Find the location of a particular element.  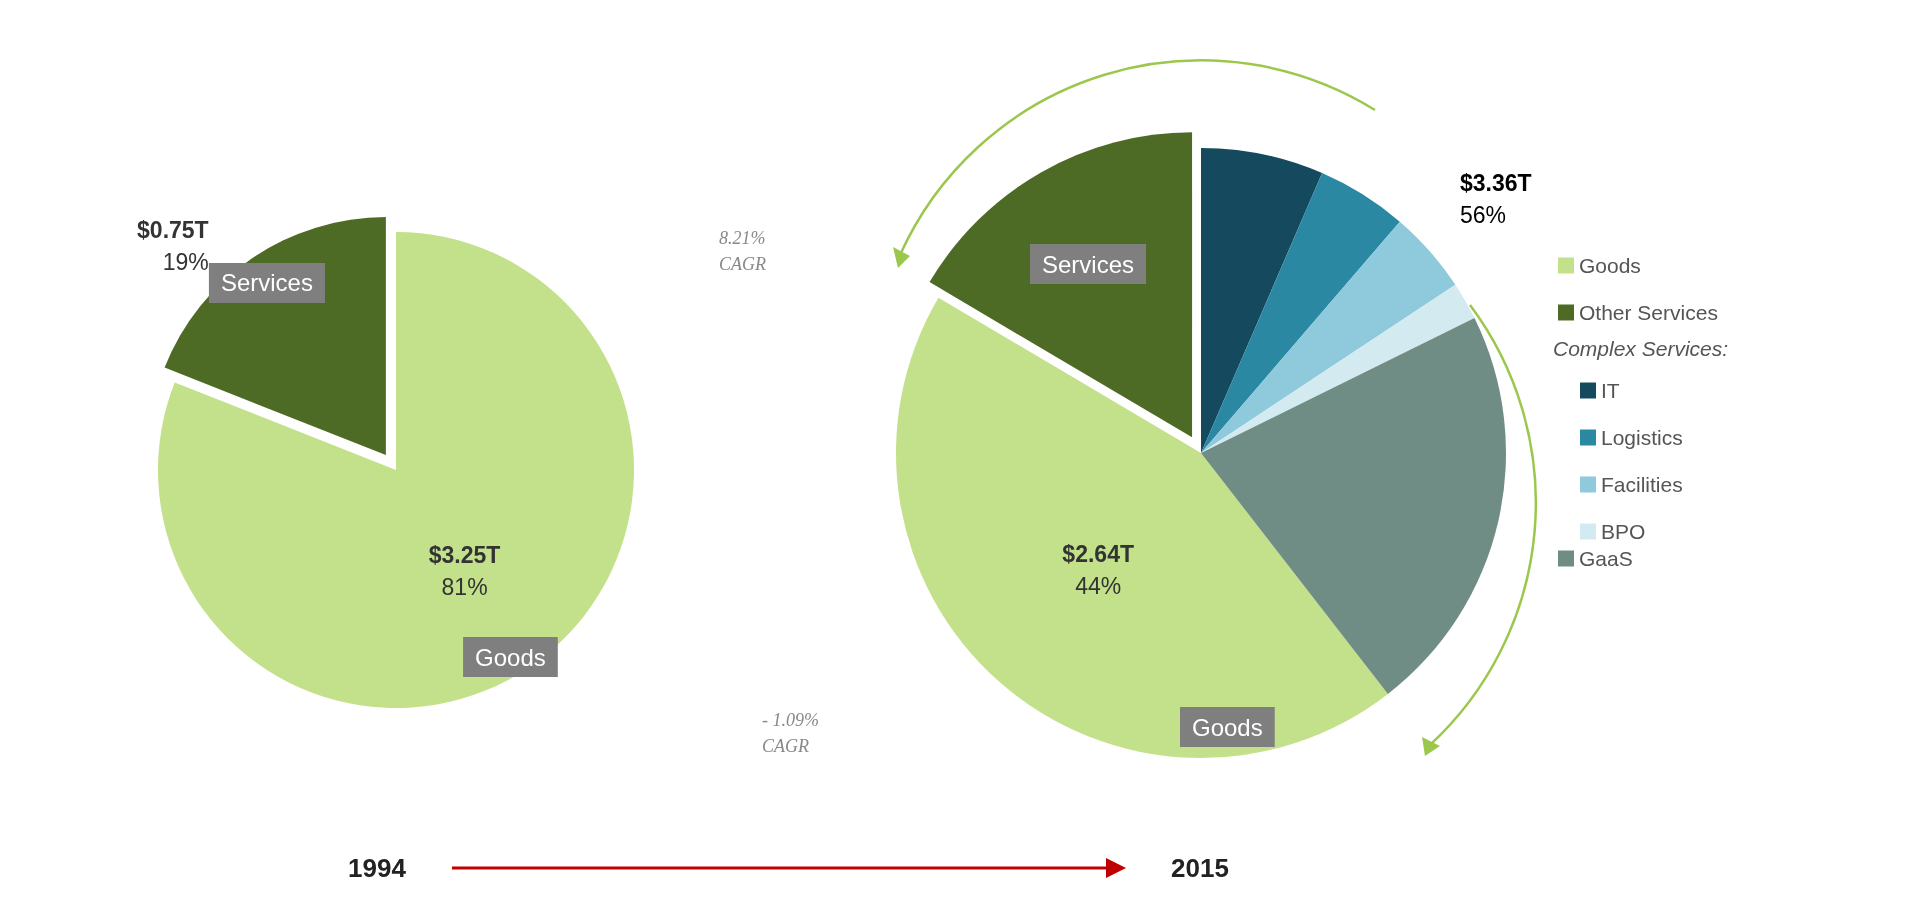

slice-label: Services is located at coordinates (266, 283).